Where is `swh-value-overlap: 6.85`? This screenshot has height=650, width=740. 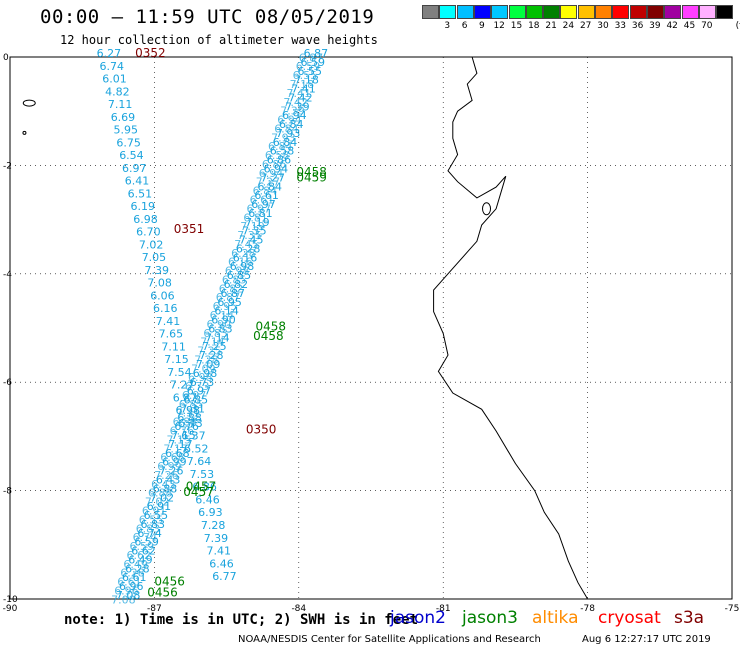 swh-value-overlap: 6.85 is located at coordinates (191, 404).